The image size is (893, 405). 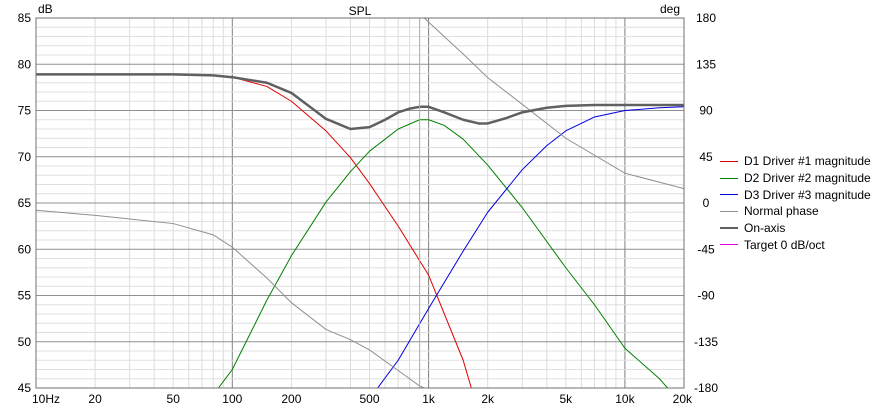 I want to click on y-tick-label-right: 180, so click(x=706, y=18).